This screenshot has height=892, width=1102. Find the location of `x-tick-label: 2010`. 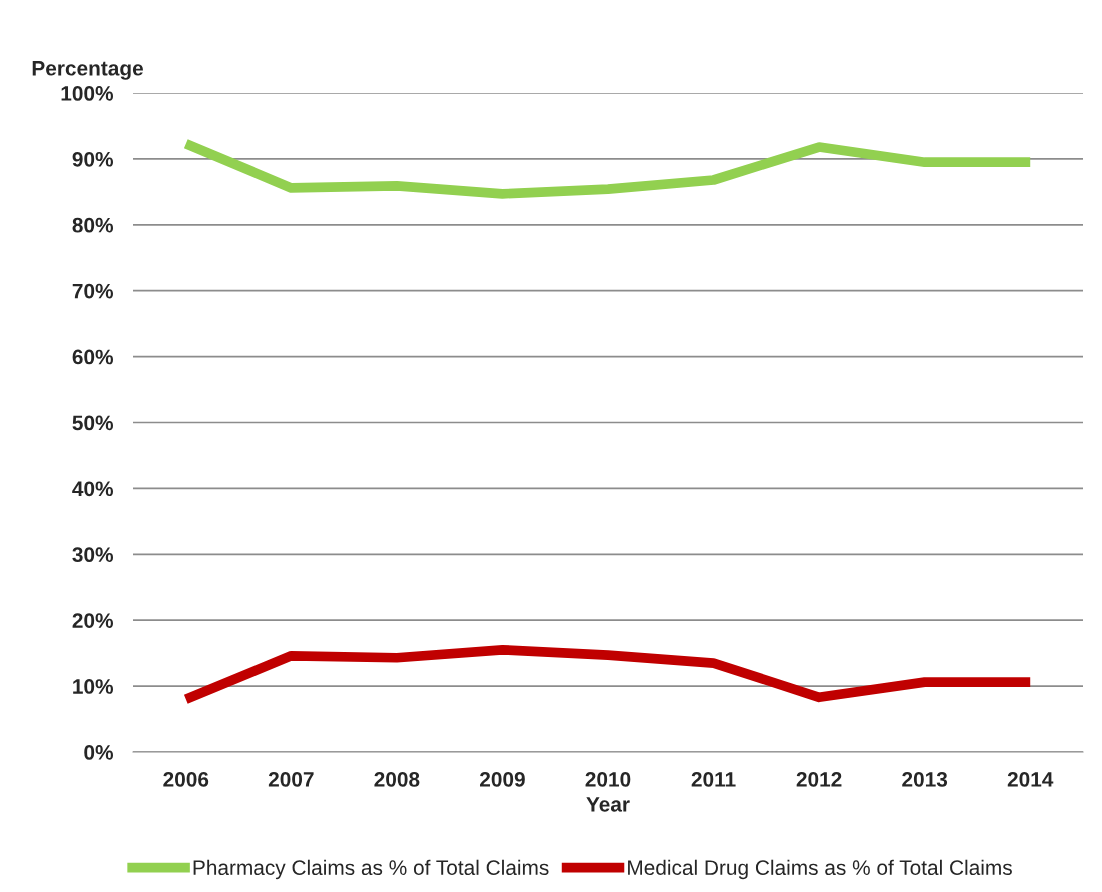

x-tick-label: 2010 is located at coordinates (608, 779).